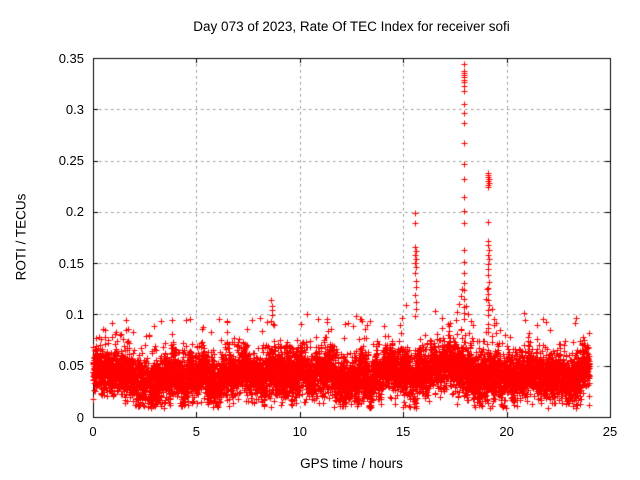  I want to click on x-tick-label: 20, so click(506, 431).